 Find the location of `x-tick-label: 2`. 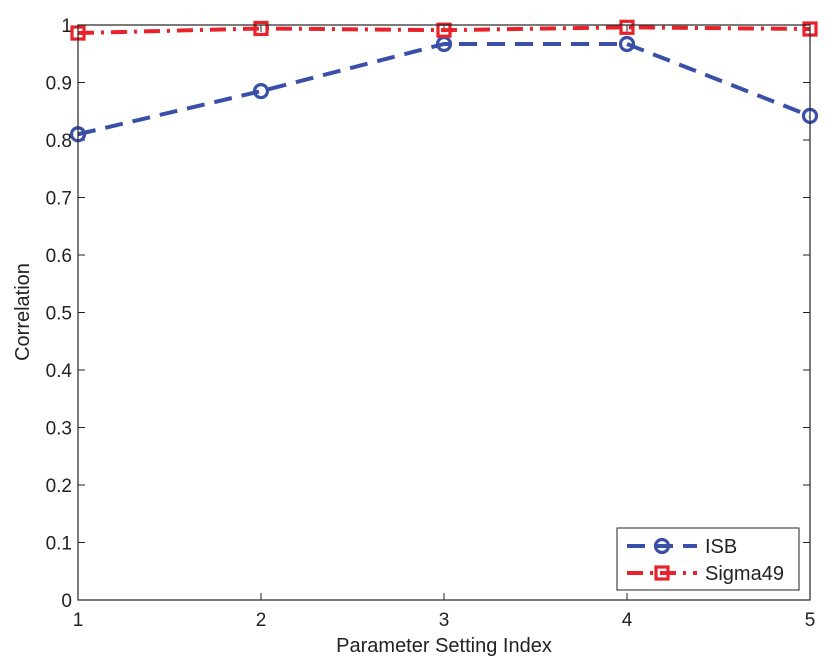

x-tick-label: 2 is located at coordinates (261, 620).